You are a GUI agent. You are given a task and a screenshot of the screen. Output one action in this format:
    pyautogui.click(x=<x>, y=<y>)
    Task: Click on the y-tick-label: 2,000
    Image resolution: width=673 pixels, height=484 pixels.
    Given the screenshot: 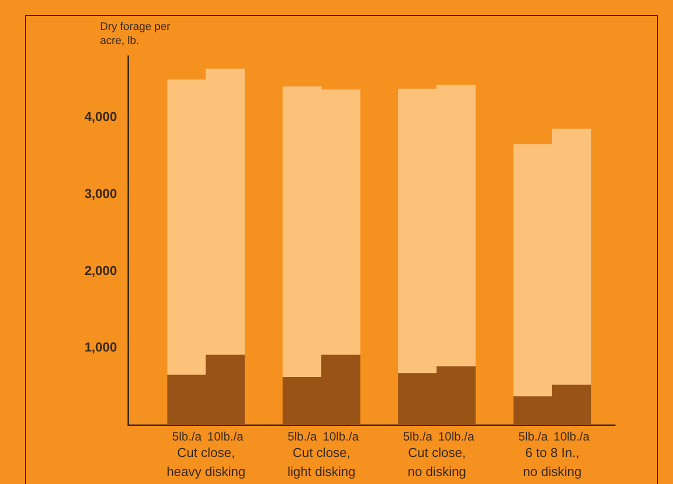 What is the action you would take?
    pyautogui.click(x=100, y=270)
    